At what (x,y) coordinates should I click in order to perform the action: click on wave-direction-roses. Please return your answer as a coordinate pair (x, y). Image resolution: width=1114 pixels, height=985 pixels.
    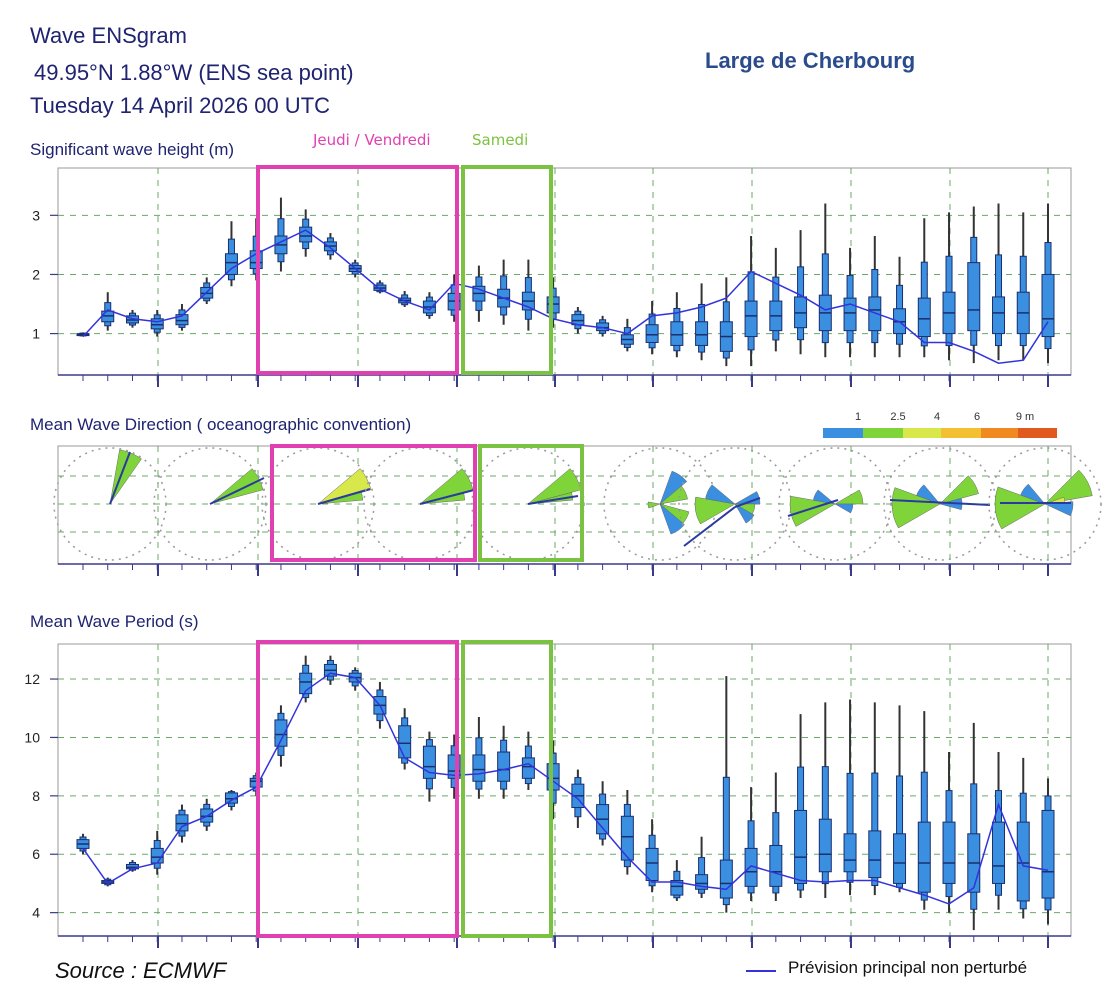
    Looking at the image, I should click on (577, 504).